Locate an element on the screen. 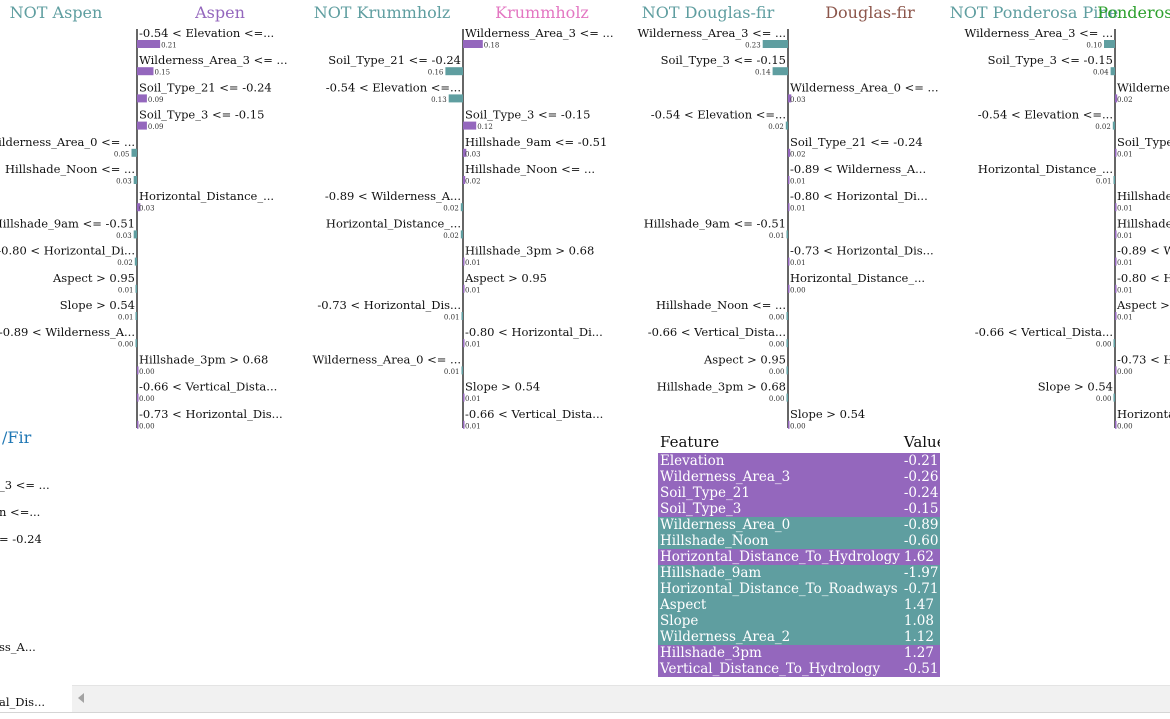  feature-name-cell: Soil_Type_3 is located at coordinates (701, 509).